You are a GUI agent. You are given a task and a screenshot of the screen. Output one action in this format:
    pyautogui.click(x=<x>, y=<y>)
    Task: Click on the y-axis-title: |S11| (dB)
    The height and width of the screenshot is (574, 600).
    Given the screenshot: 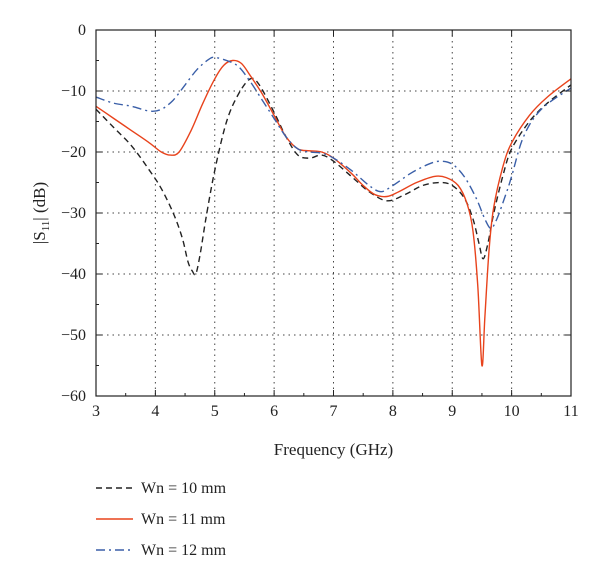 What is the action you would take?
    pyautogui.click(x=41, y=213)
    